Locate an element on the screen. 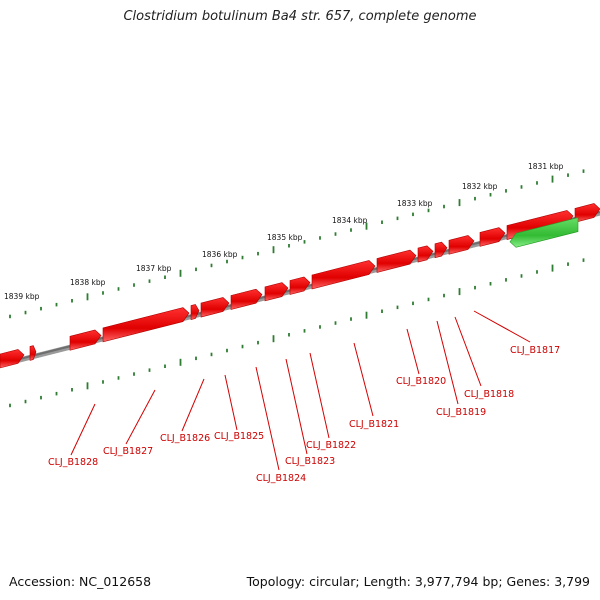 This screenshot has height=600, width=600. kbp-label: 1836 kbp is located at coordinates (220, 254).